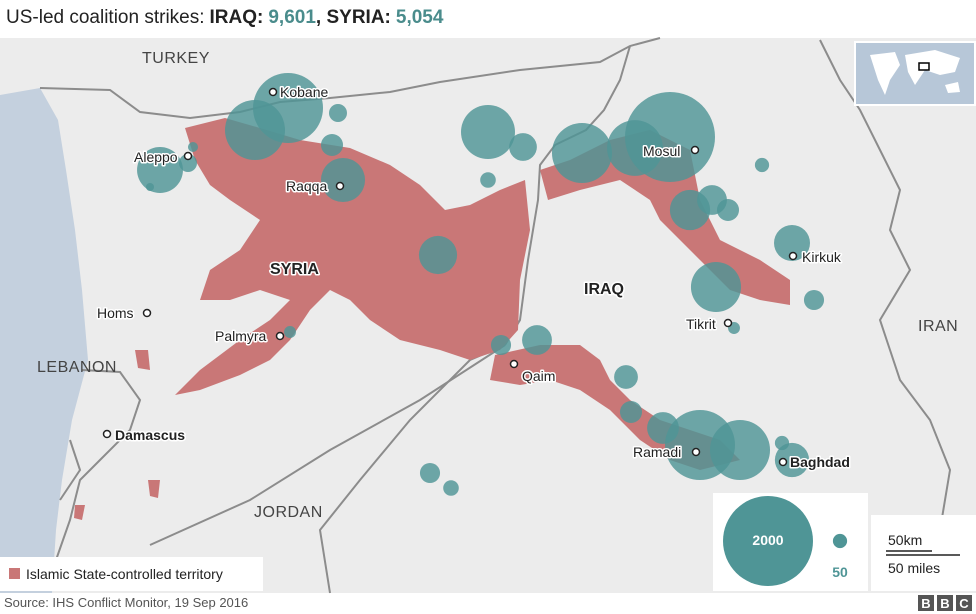 The image size is (976, 614). What do you see at coordinates (176, 58) in the screenshot?
I see `country-label: TURKEY` at bounding box center [176, 58].